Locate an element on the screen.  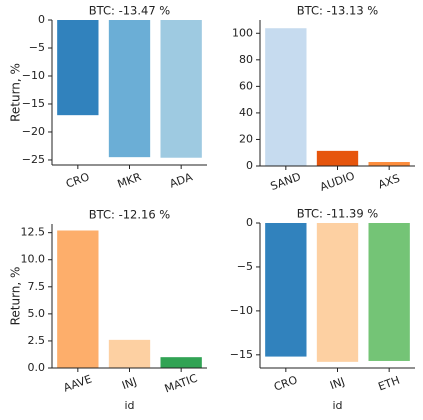
x-tick-label: ADA is located at coordinates (181, 180).